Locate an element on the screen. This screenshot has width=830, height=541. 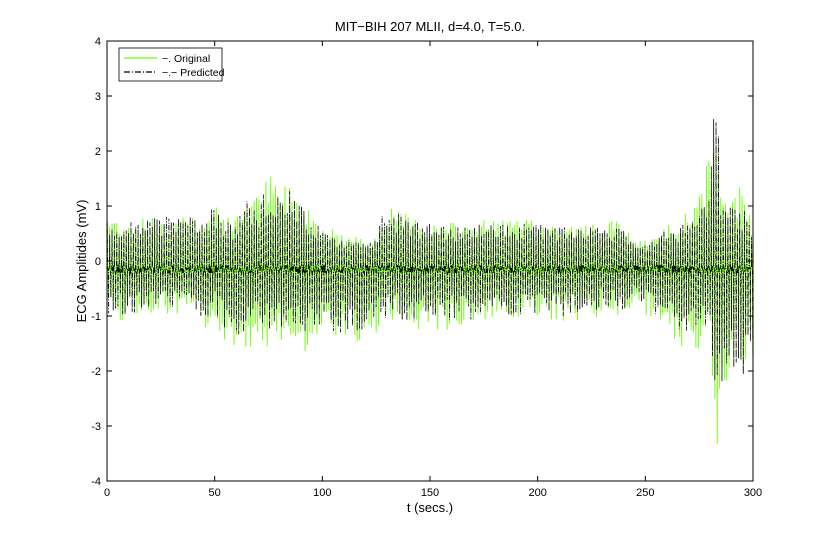
x-tick-label: 150 is located at coordinates (430, 493).